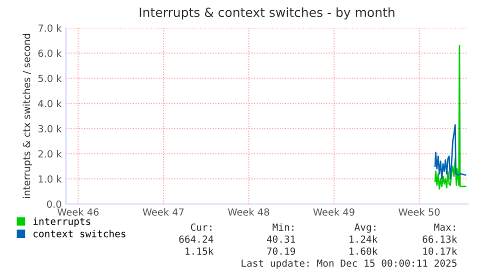 The height and width of the screenshot is (276, 497). Describe the element at coordinates (50, 28) in the screenshot. I see `y-tick-label: 7.0 k` at that location.